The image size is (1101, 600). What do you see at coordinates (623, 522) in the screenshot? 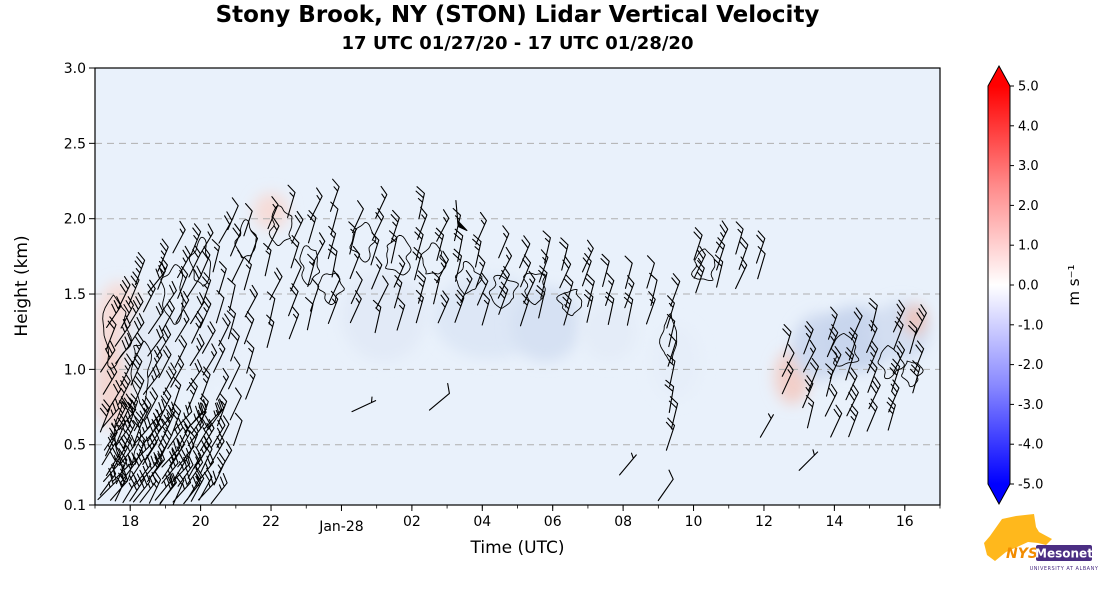
I see `svg-text: 08` at bounding box center [623, 522].